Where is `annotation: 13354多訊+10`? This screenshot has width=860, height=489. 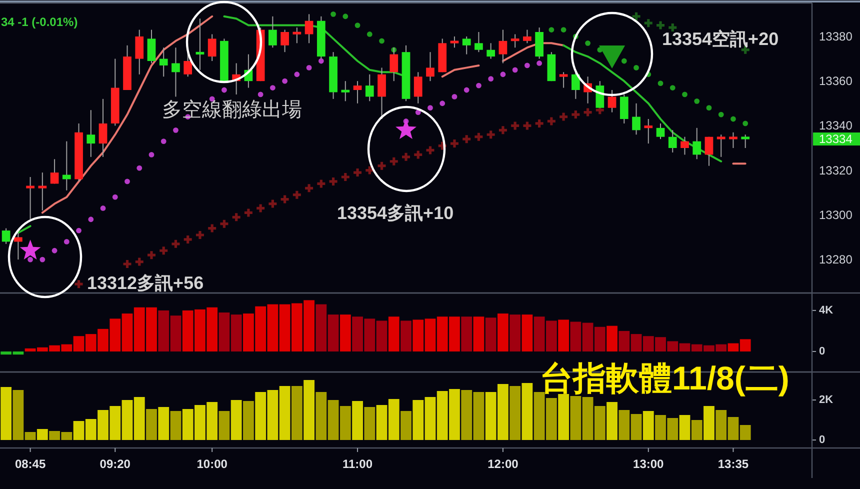
annotation: 13354多訊+10 is located at coordinates (395, 213).